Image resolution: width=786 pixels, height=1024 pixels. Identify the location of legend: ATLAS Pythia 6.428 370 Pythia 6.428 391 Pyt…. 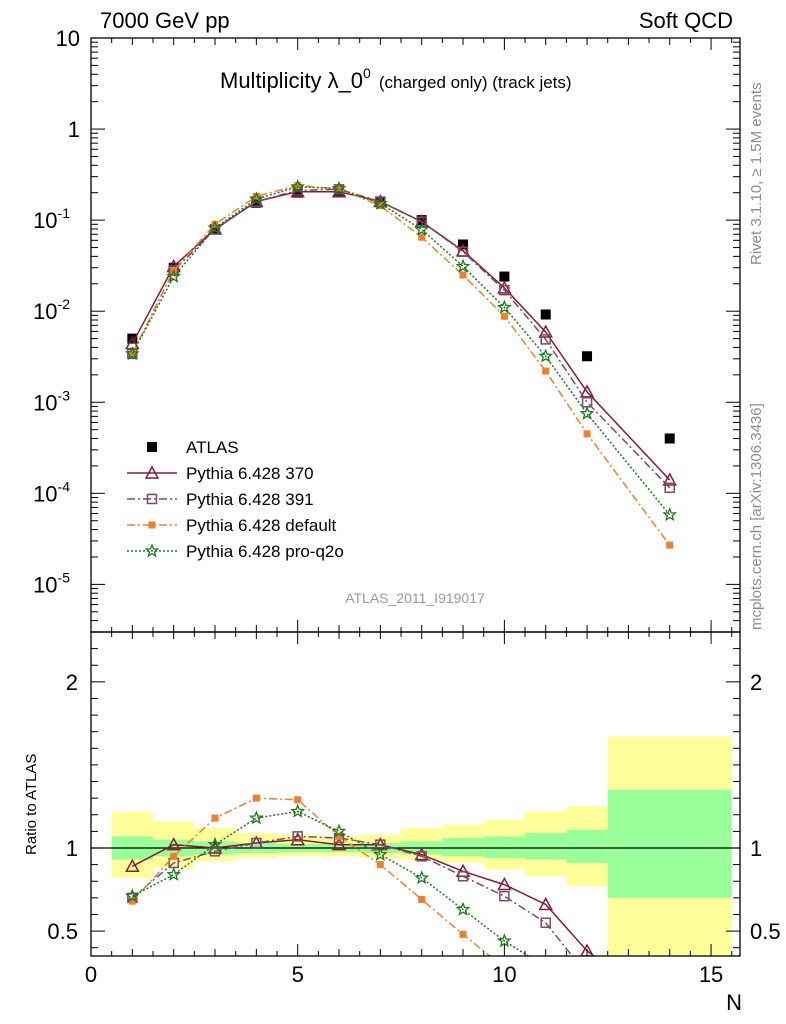
(235, 499).